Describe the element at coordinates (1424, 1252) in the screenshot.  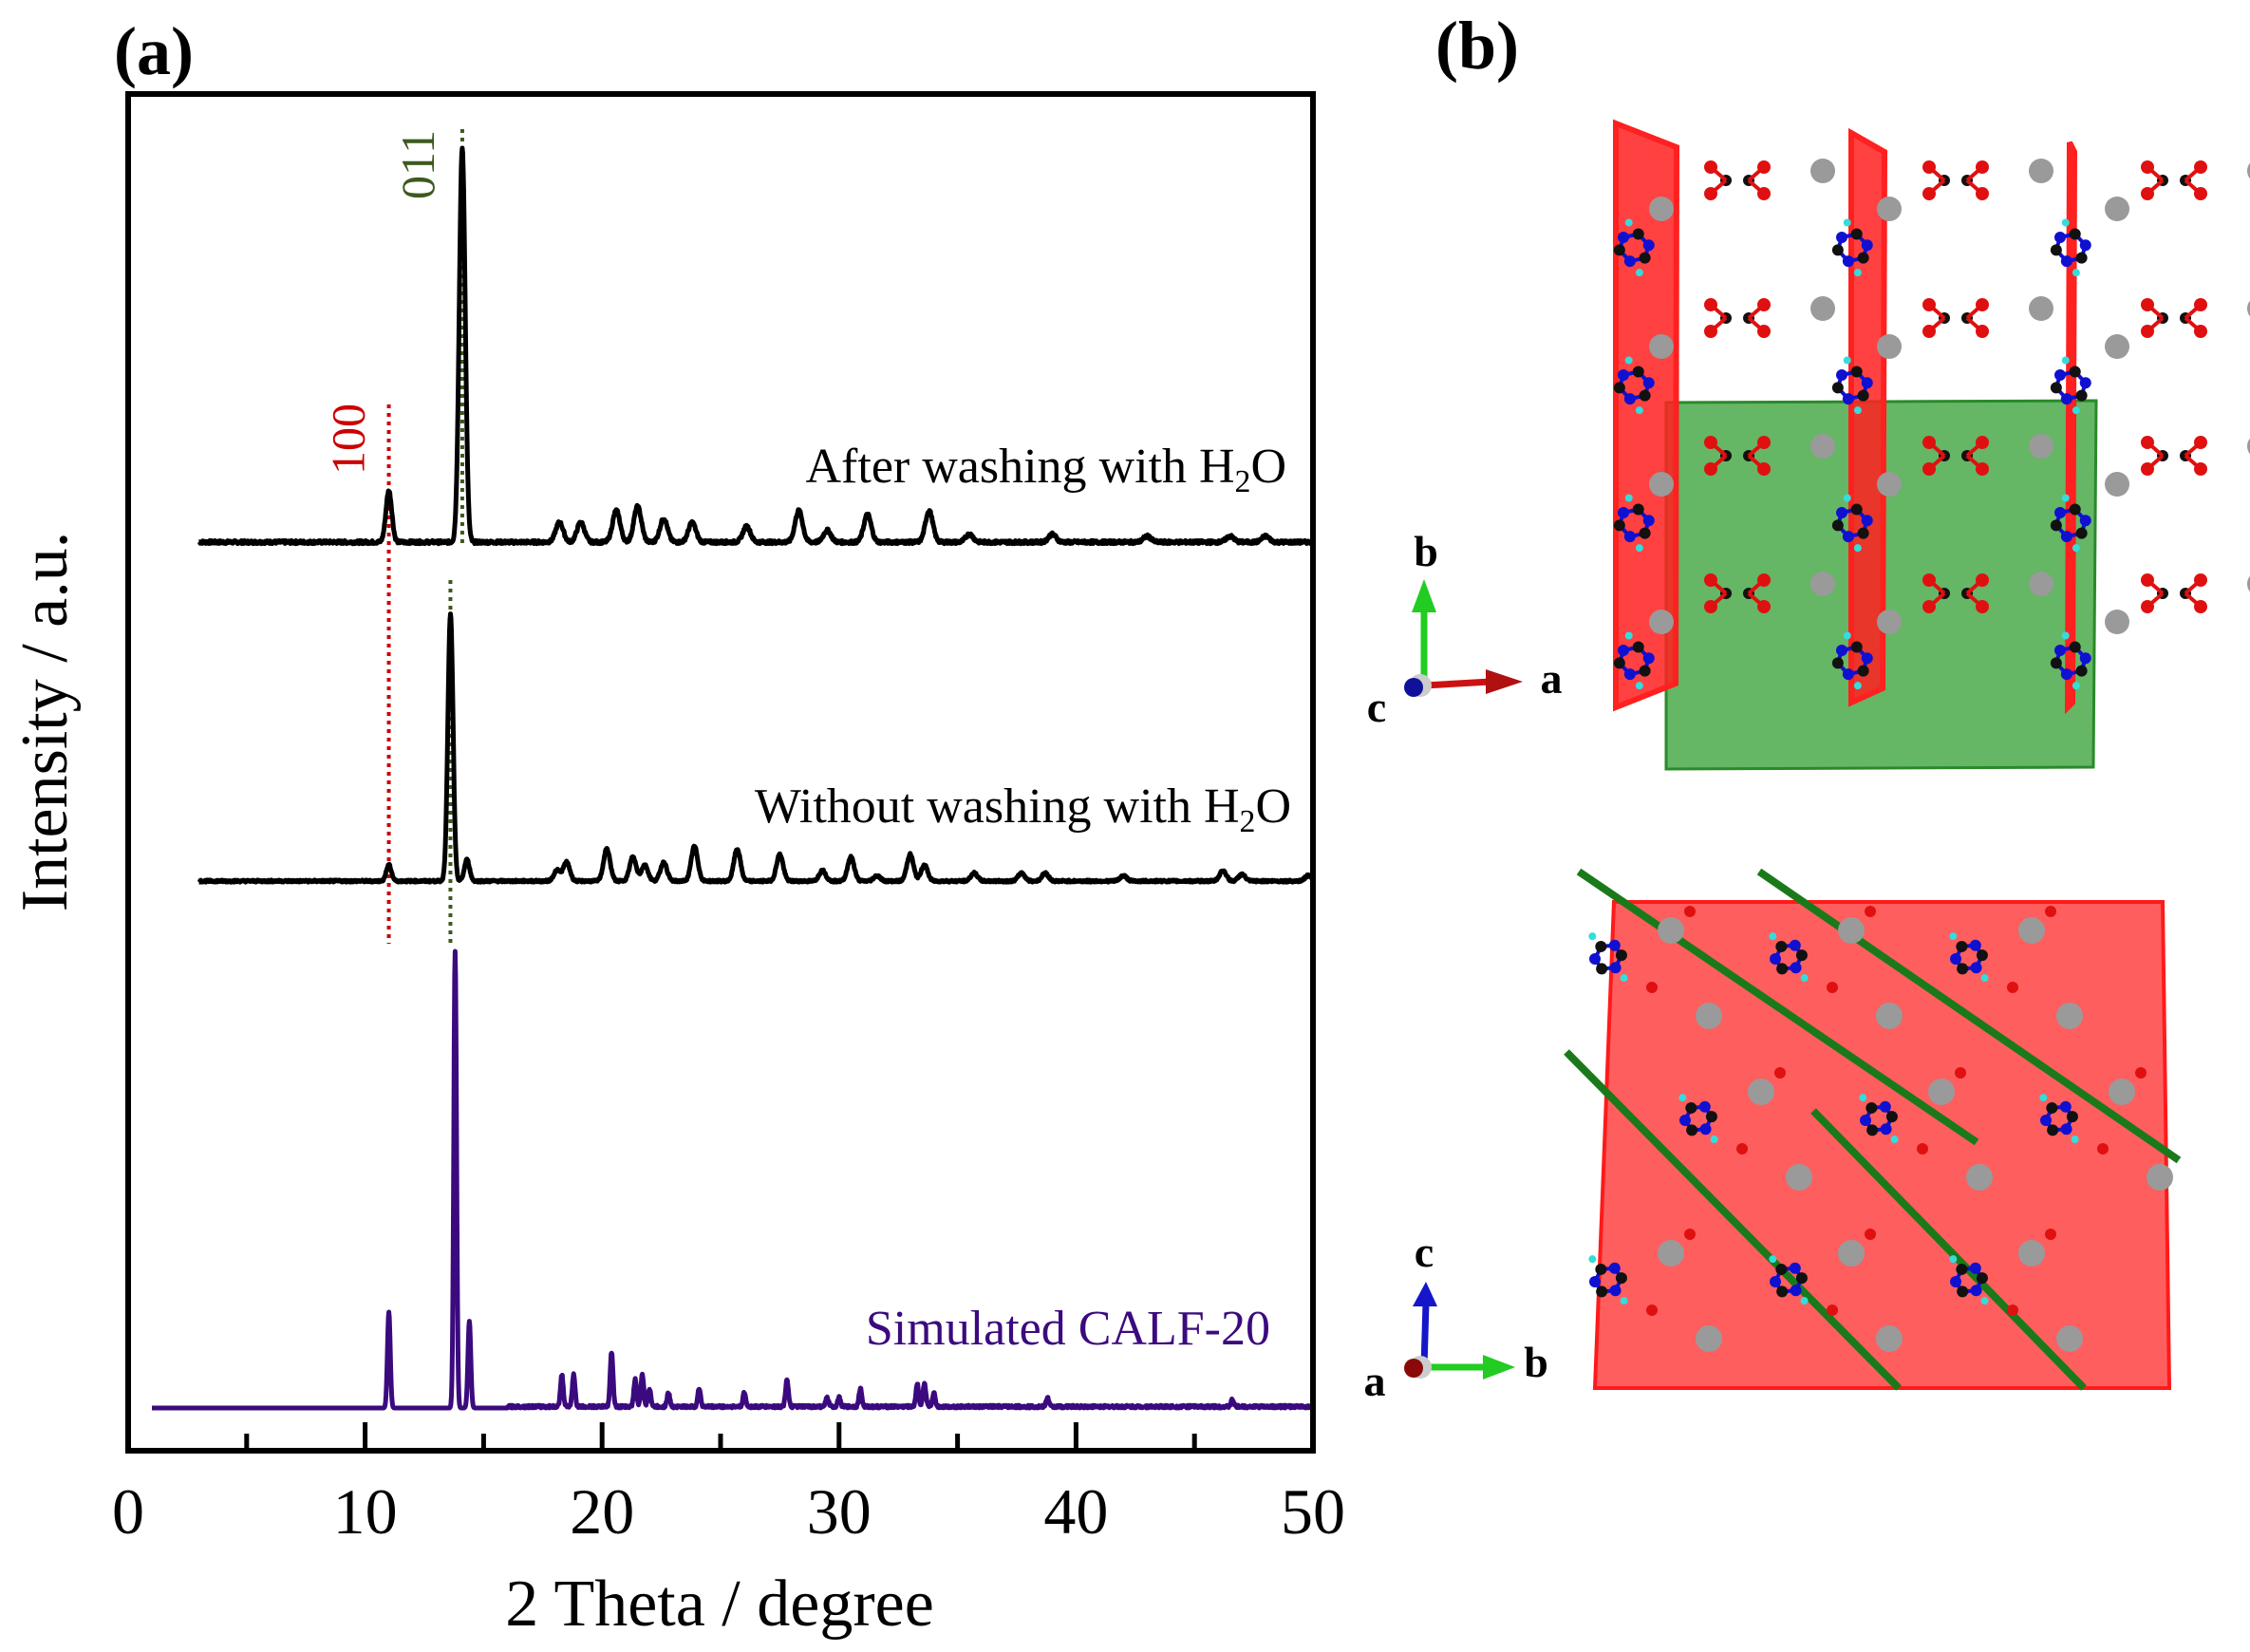
I see `axis-label-c: c` at that location.